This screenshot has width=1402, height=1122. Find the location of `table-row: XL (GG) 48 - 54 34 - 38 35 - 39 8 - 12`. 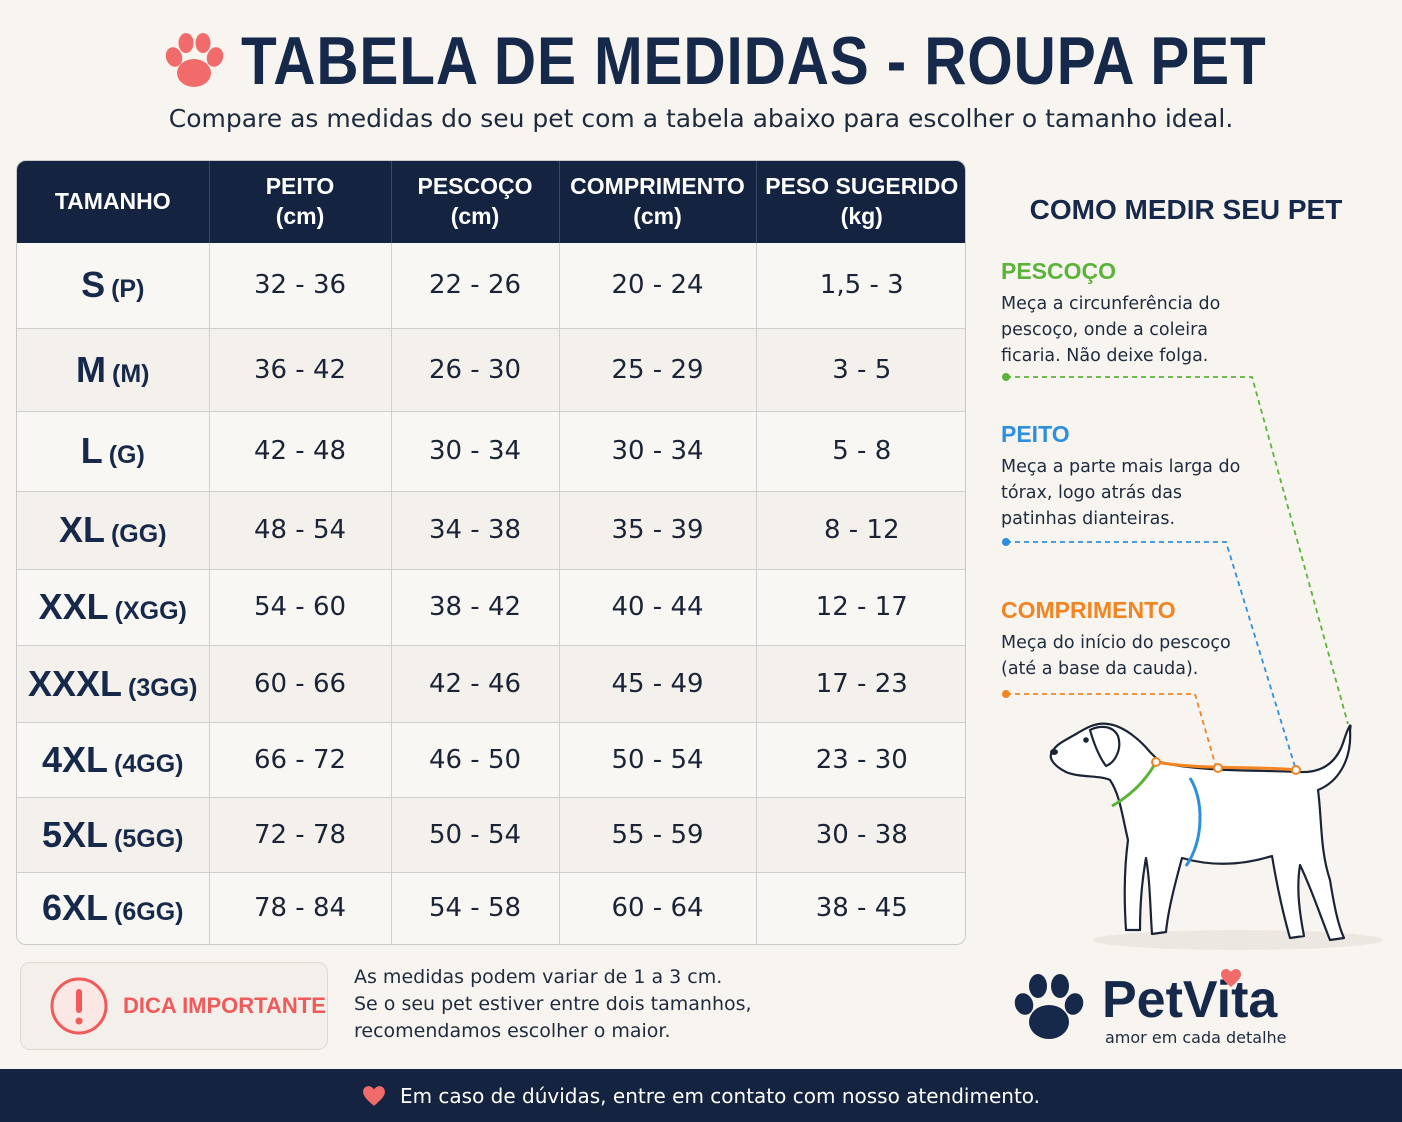

table-row: XL (GG) 48 - 54 34 - 38 35 - 39 8 - 12 is located at coordinates (491, 530).